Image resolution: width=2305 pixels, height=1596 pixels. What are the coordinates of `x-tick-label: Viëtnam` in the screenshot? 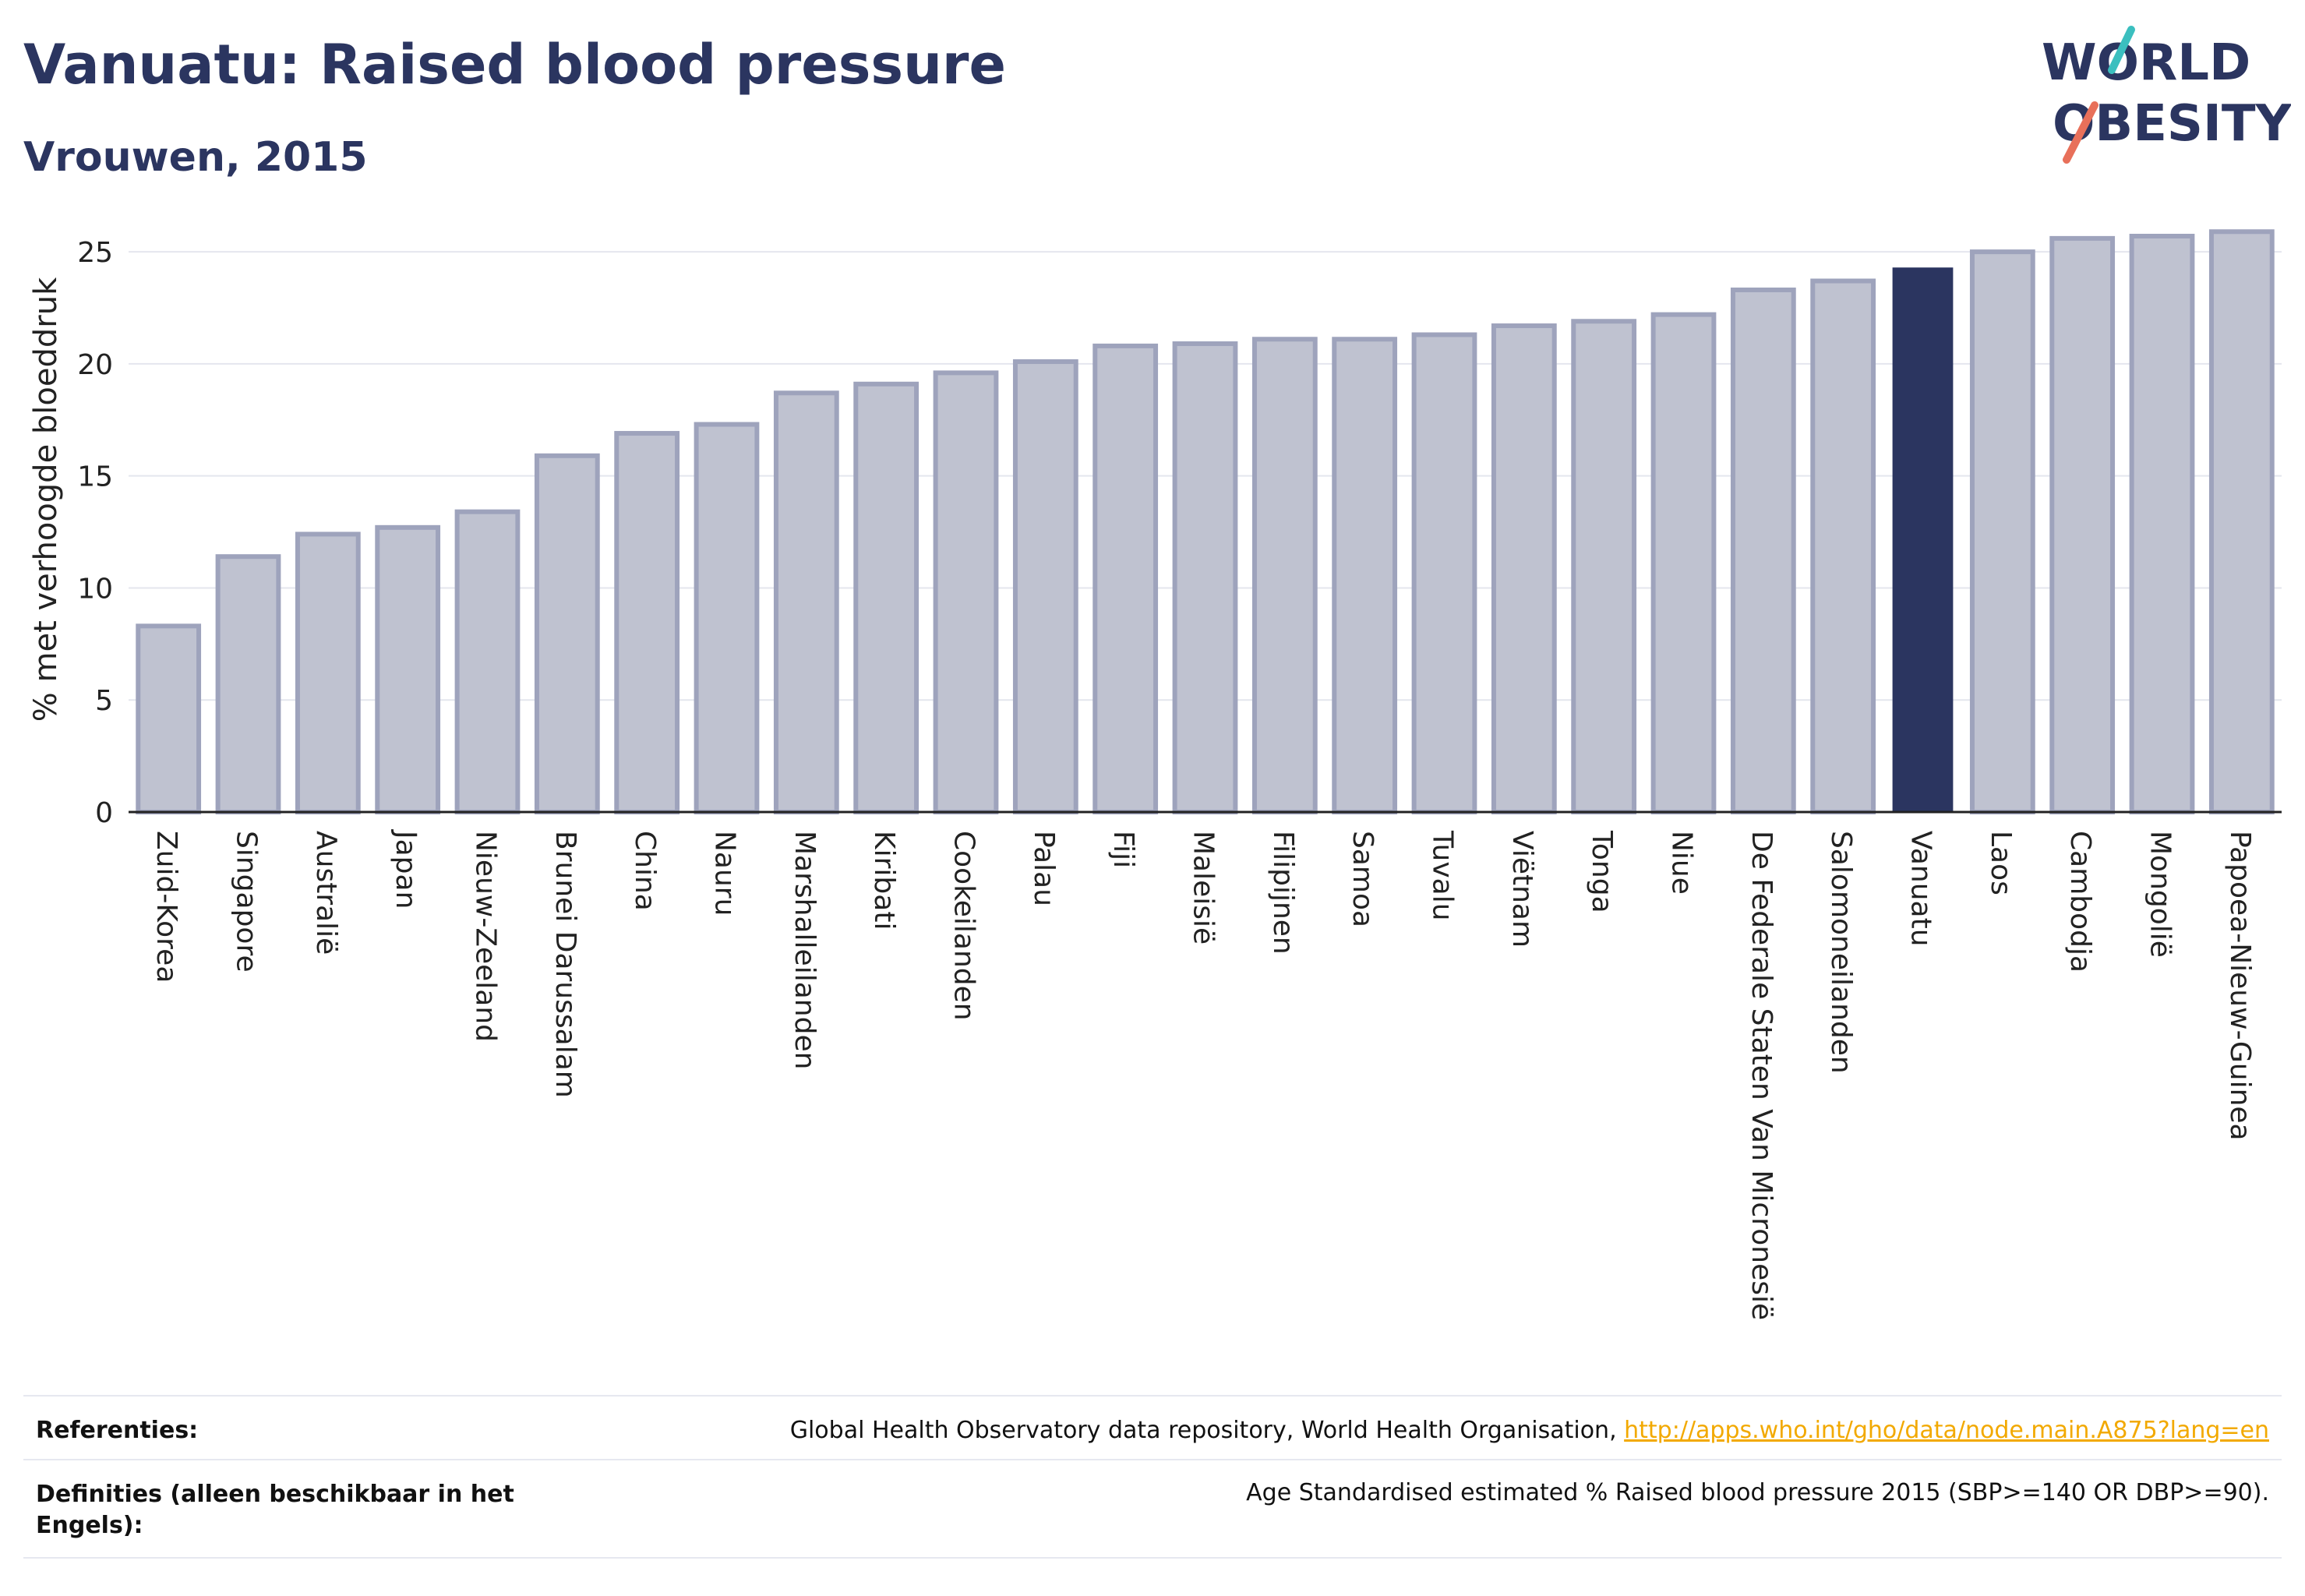 It's located at (1522, 889).